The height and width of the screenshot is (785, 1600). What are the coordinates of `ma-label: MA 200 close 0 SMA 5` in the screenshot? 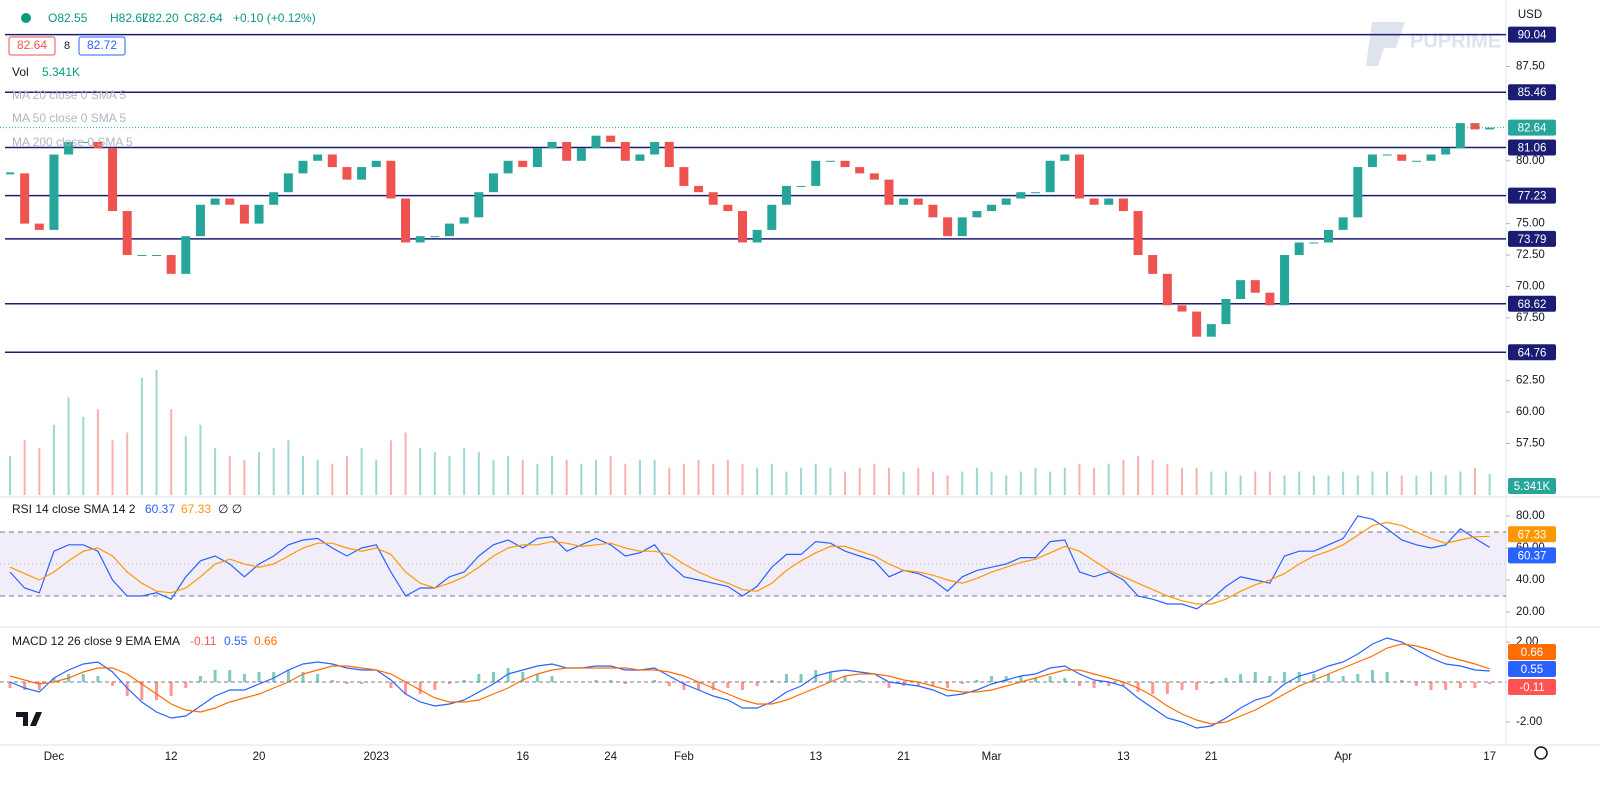 It's located at (72, 142).